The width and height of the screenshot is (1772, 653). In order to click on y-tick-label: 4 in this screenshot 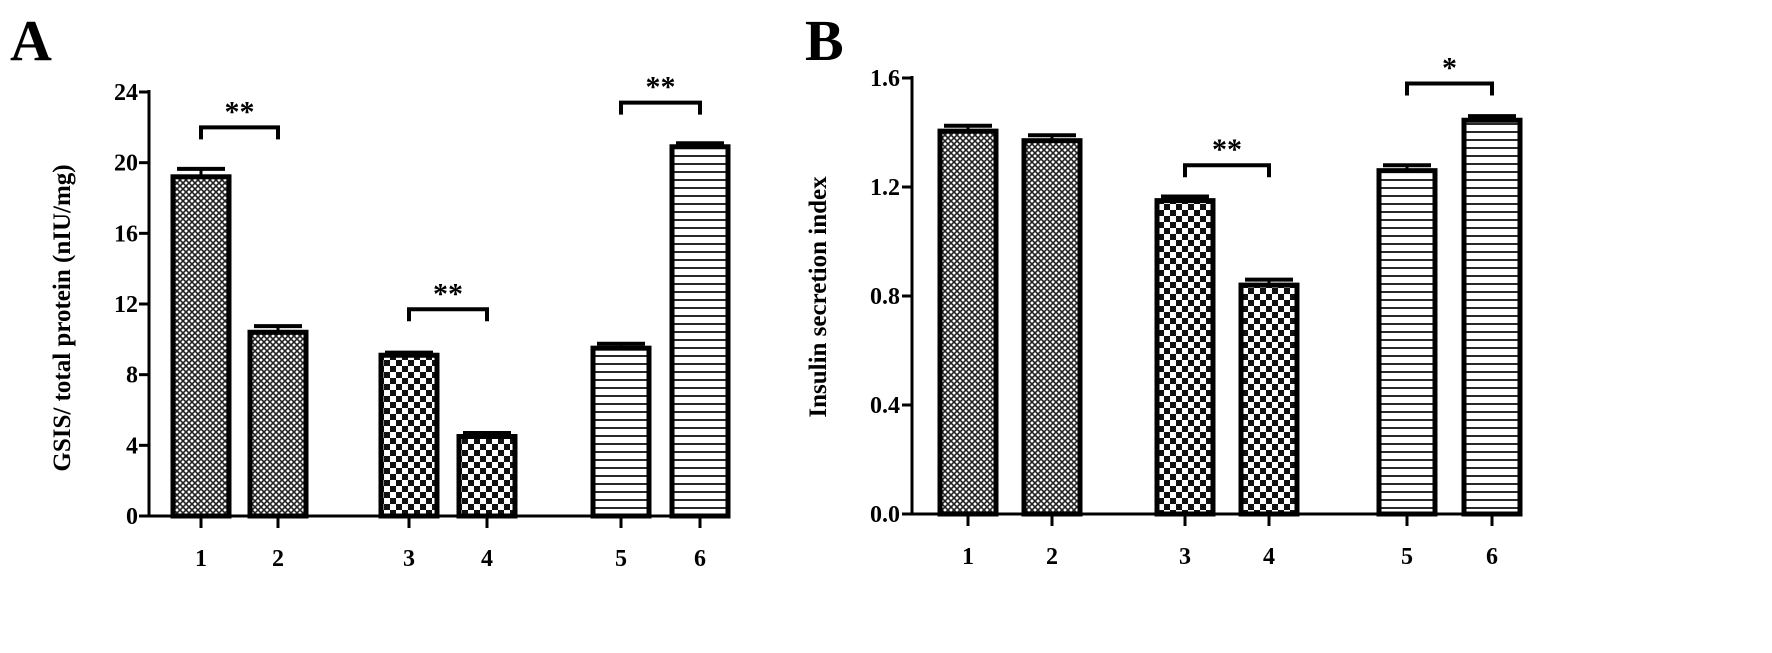, I will do `click(132, 446)`.